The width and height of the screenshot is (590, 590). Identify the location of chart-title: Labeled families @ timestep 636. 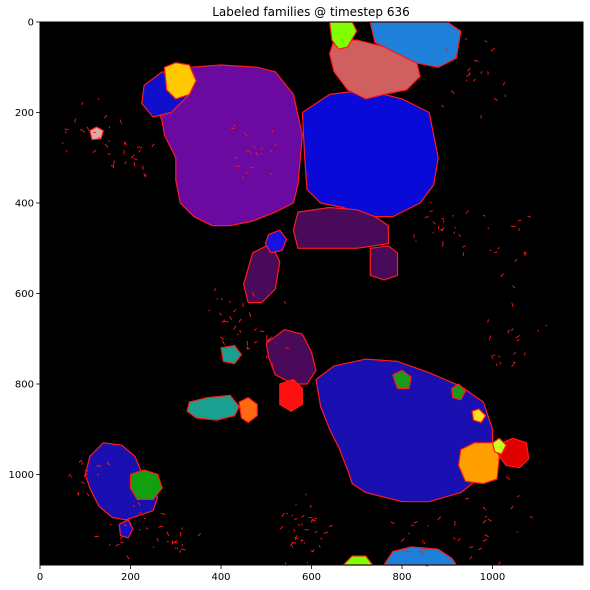
(311, 12).